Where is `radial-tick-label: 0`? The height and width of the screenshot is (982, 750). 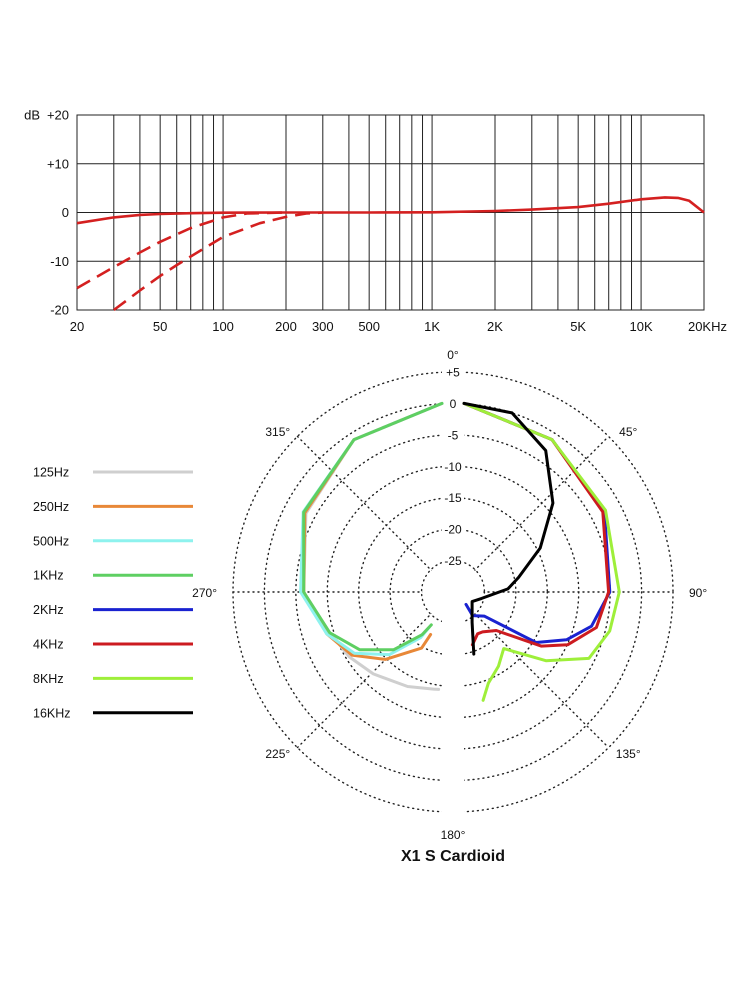
radial-tick-label: 0 is located at coordinates (453, 404).